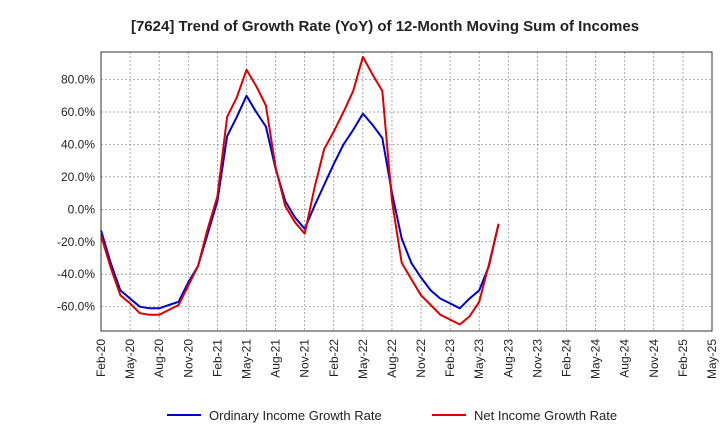 The width and height of the screenshot is (720, 440). What do you see at coordinates (78, 112) in the screenshot?
I see `y-tick-label: 60.0%` at bounding box center [78, 112].